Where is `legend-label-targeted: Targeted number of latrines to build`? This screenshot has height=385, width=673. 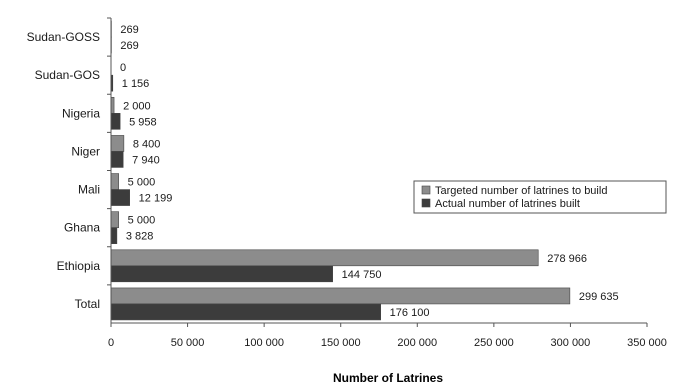
legend-label-targeted: Targeted number of latrines to build is located at coordinates (521, 191).